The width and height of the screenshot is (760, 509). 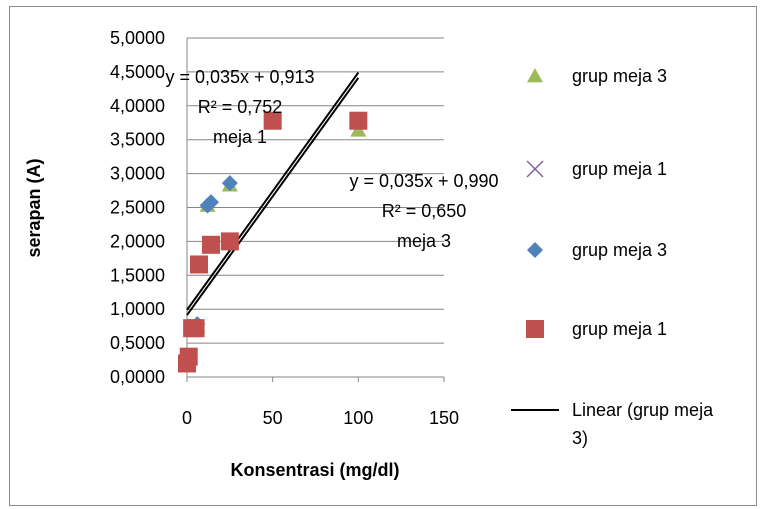 I want to click on trendlines, so click(x=273, y=193).